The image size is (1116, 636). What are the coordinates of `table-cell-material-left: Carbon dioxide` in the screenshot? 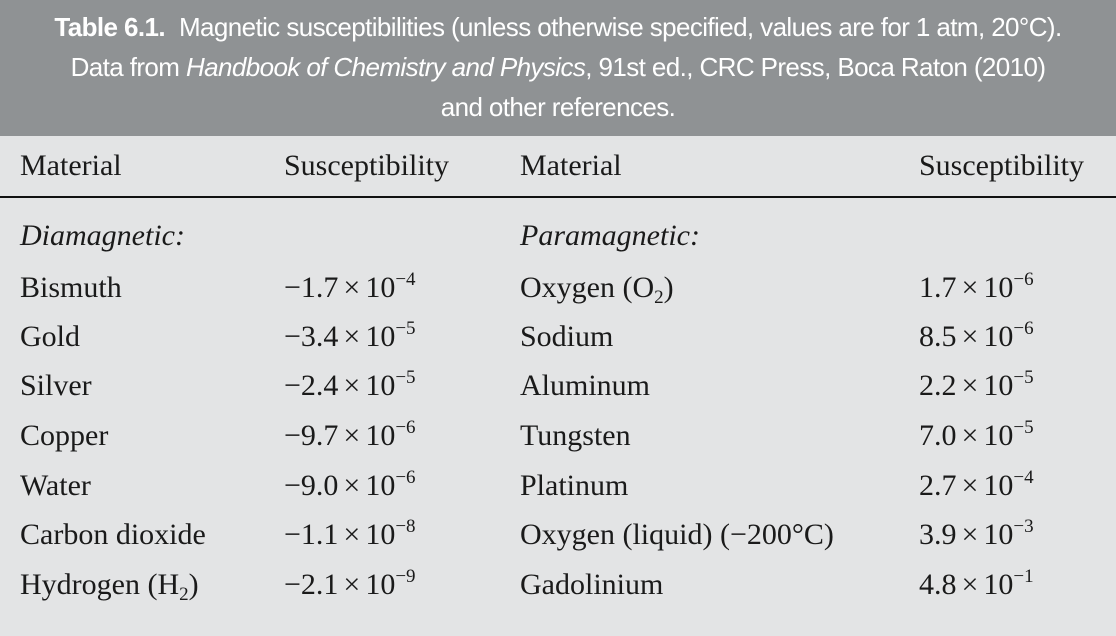 It's located at (113, 535).